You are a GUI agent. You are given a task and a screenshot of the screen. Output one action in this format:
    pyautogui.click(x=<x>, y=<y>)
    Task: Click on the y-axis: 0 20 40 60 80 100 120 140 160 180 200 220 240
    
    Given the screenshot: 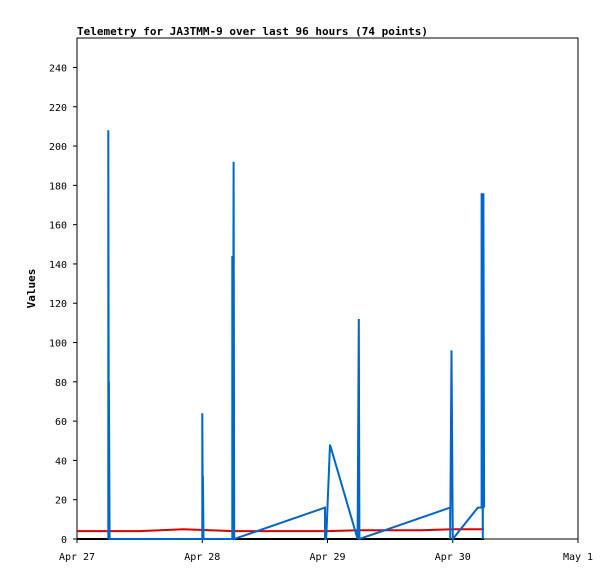 What is the action you would take?
    pyautogui.click(x=63, y=304)
    